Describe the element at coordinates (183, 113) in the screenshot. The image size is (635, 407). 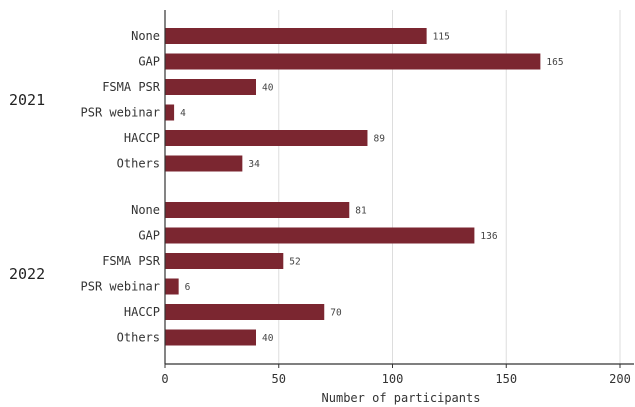
I see `data-label: 4` at that location.